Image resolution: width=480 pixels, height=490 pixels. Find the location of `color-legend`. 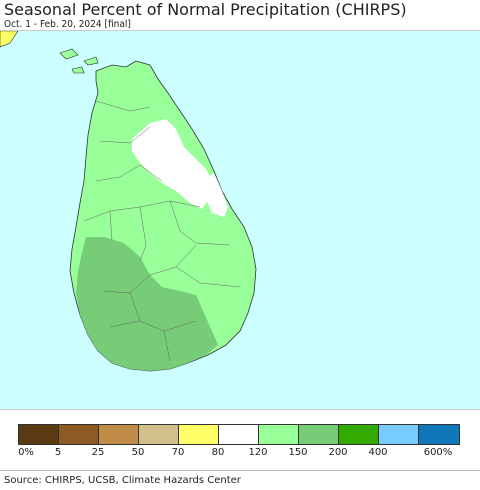

color-legend is located at coordinates (239, 434).